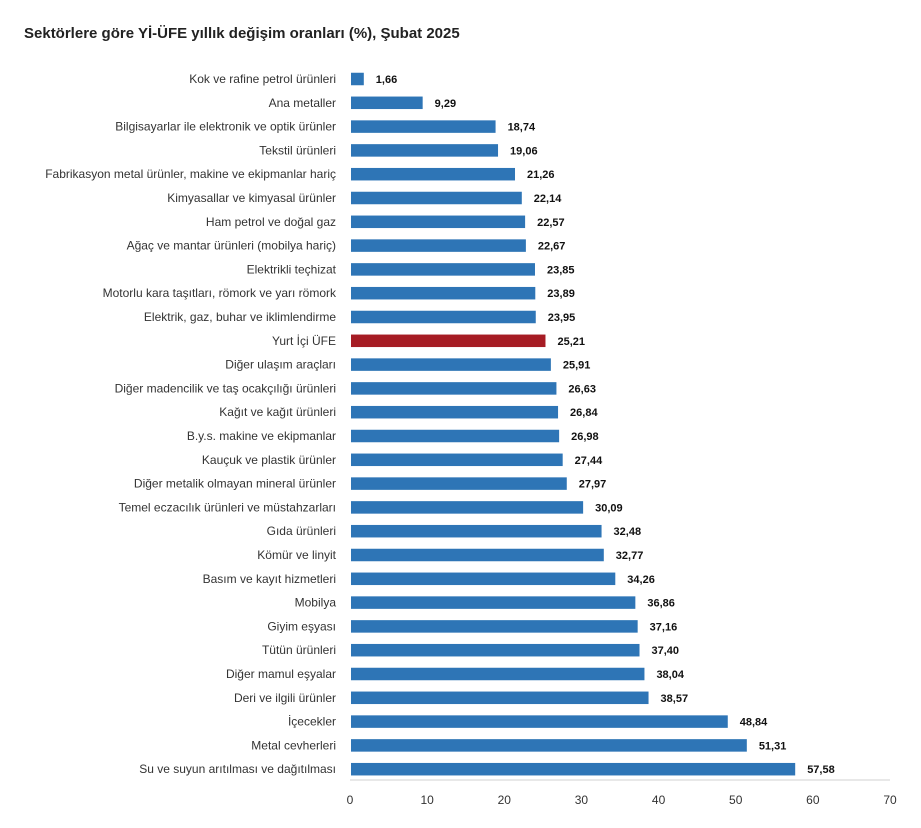 This screenshot has width=921, height=828. I want to click on value-label: 37,16, so click(664, 627).